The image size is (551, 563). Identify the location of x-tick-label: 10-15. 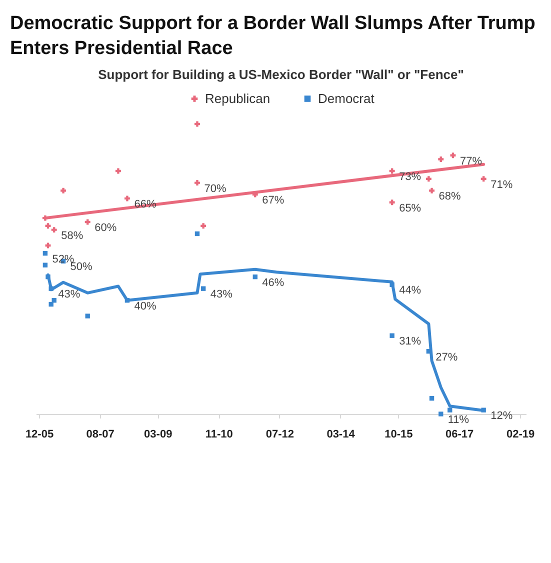
(398, 434).